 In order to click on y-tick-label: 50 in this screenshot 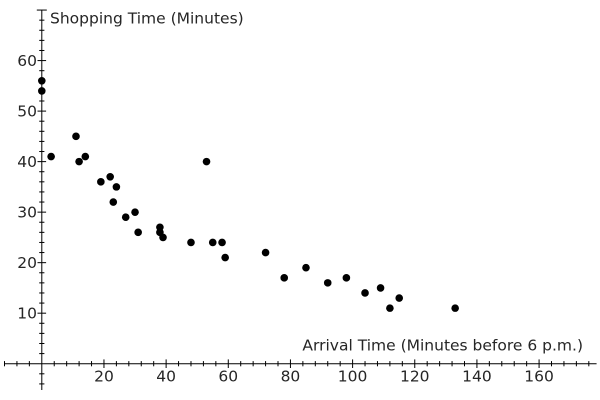, I will do `click(27, 111)`.